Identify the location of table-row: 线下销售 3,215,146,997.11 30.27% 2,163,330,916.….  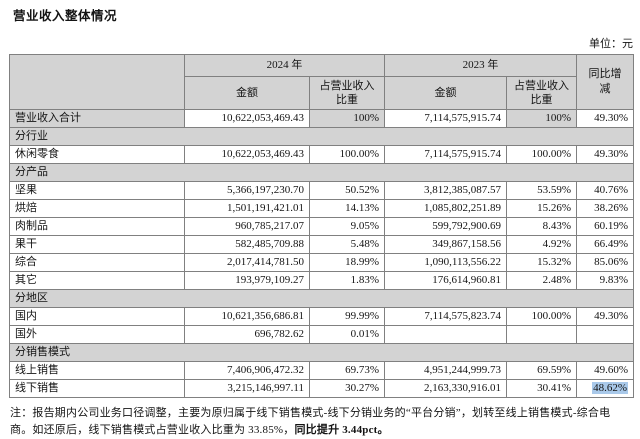
(321, 388).